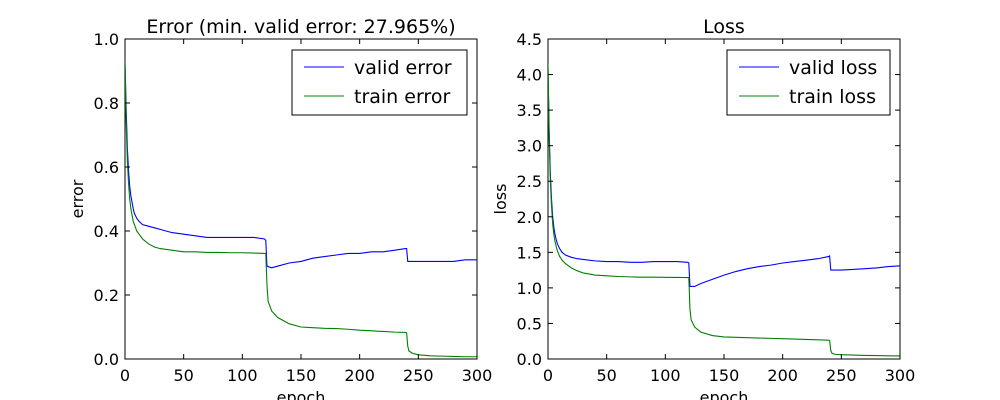 The image size is (1000, 400). What do you see at coordinates (529, 110) in the screenshot?
I see `y-tick-label: 3.5` at bounding box center [529, 110].